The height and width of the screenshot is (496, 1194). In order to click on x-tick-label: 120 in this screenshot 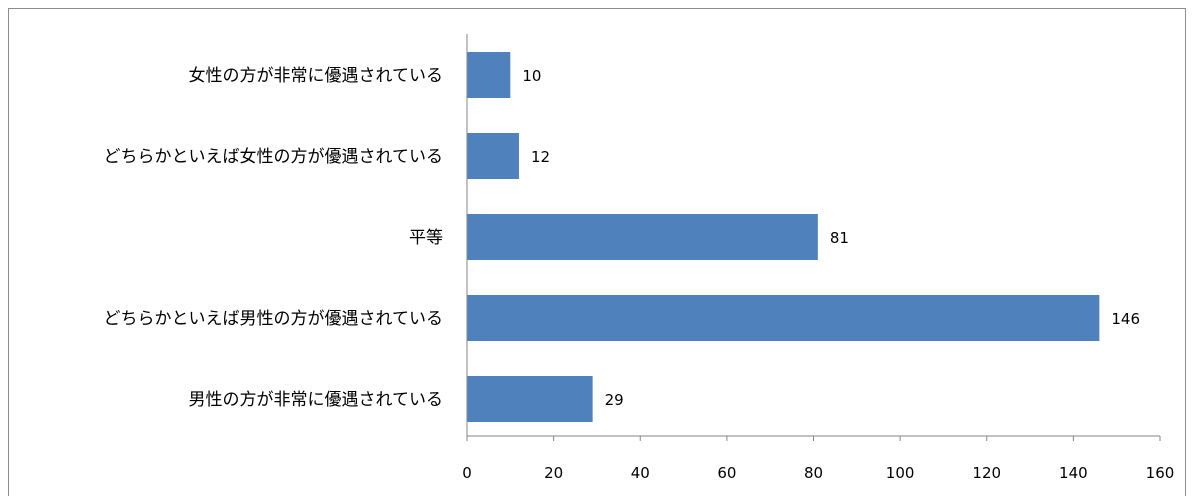, I will do `click(986, 473)`.